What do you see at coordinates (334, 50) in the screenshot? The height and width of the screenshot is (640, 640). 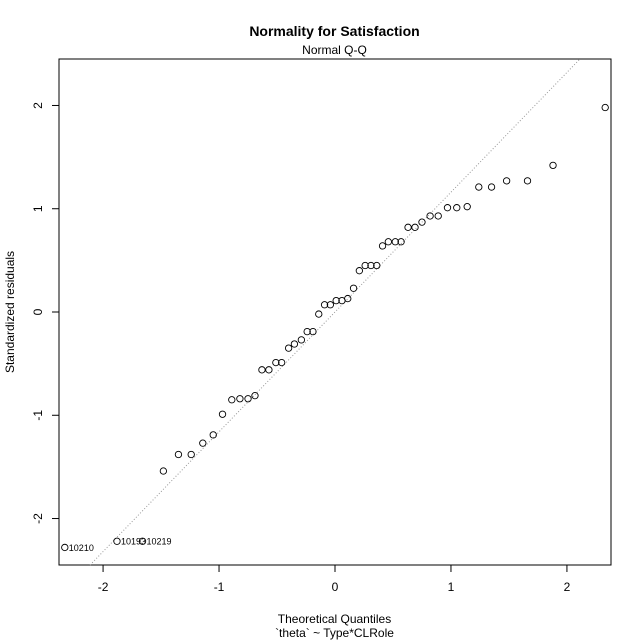 I see `chart-subtitle: Normal Q-Q` at bounding box center [334, 50].